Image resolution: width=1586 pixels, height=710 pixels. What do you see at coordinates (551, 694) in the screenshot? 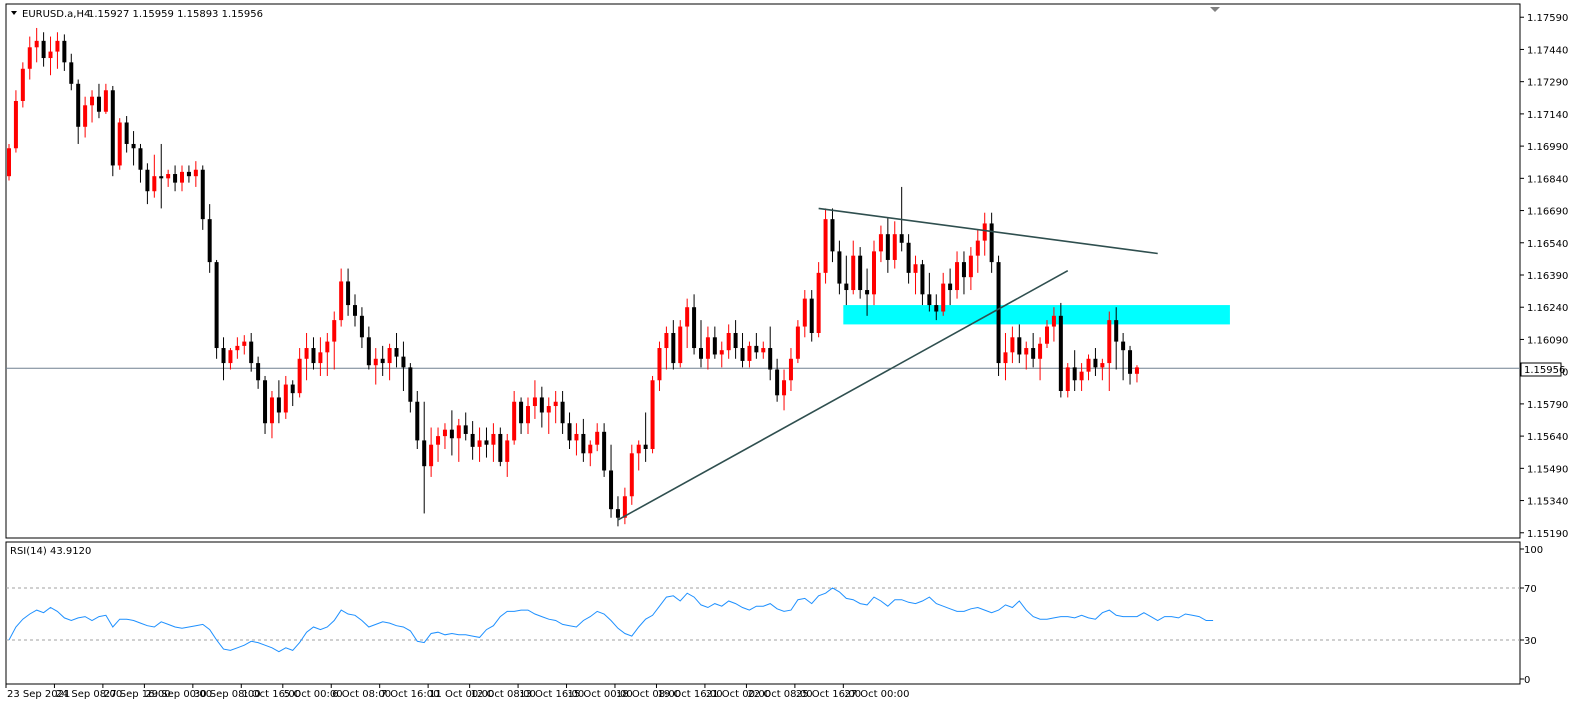
I see `time-axis-tick: 13 Oct 16:00` at bounding box center [551, 694].